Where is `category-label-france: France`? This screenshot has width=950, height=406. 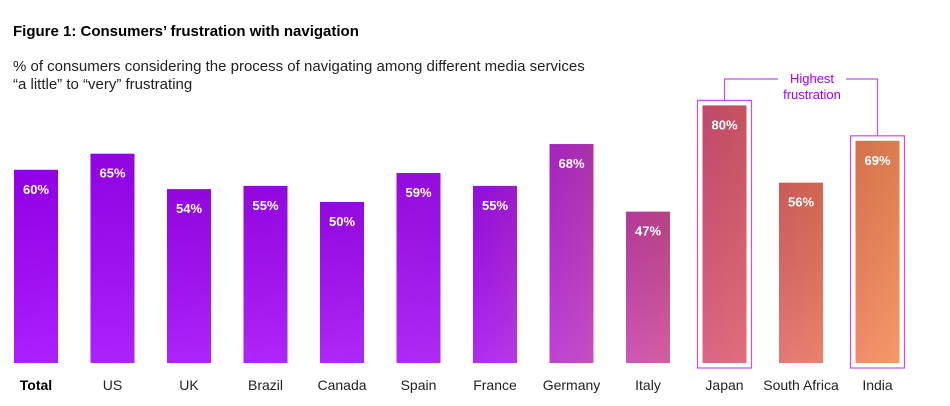
category-label-france: France is located at coordinates (495, 385).